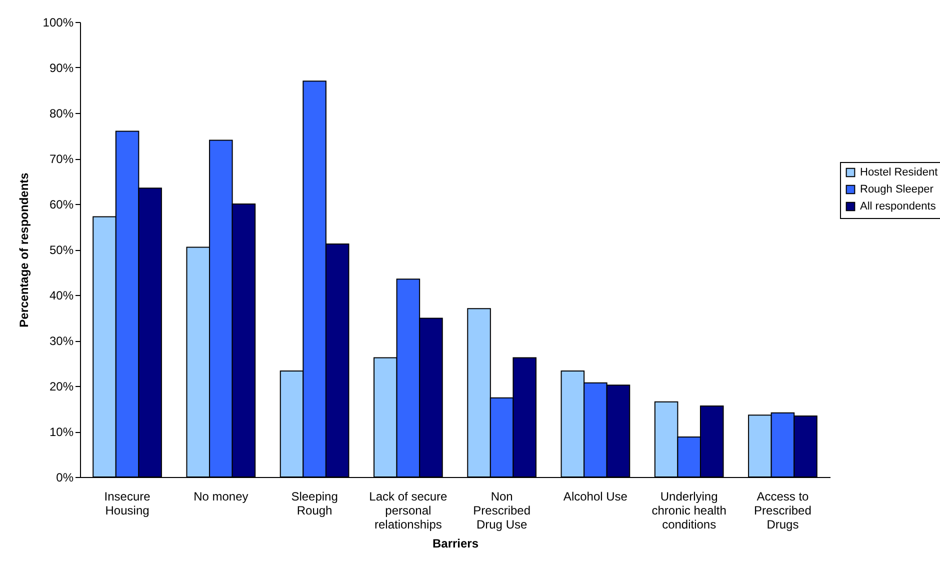 The width and height of the screenshot is (940, 565). What do you see at coordinates (455, 543) in the screenshot?
I see `x-axis-title: Barriers` at bounding box center [455, 543].